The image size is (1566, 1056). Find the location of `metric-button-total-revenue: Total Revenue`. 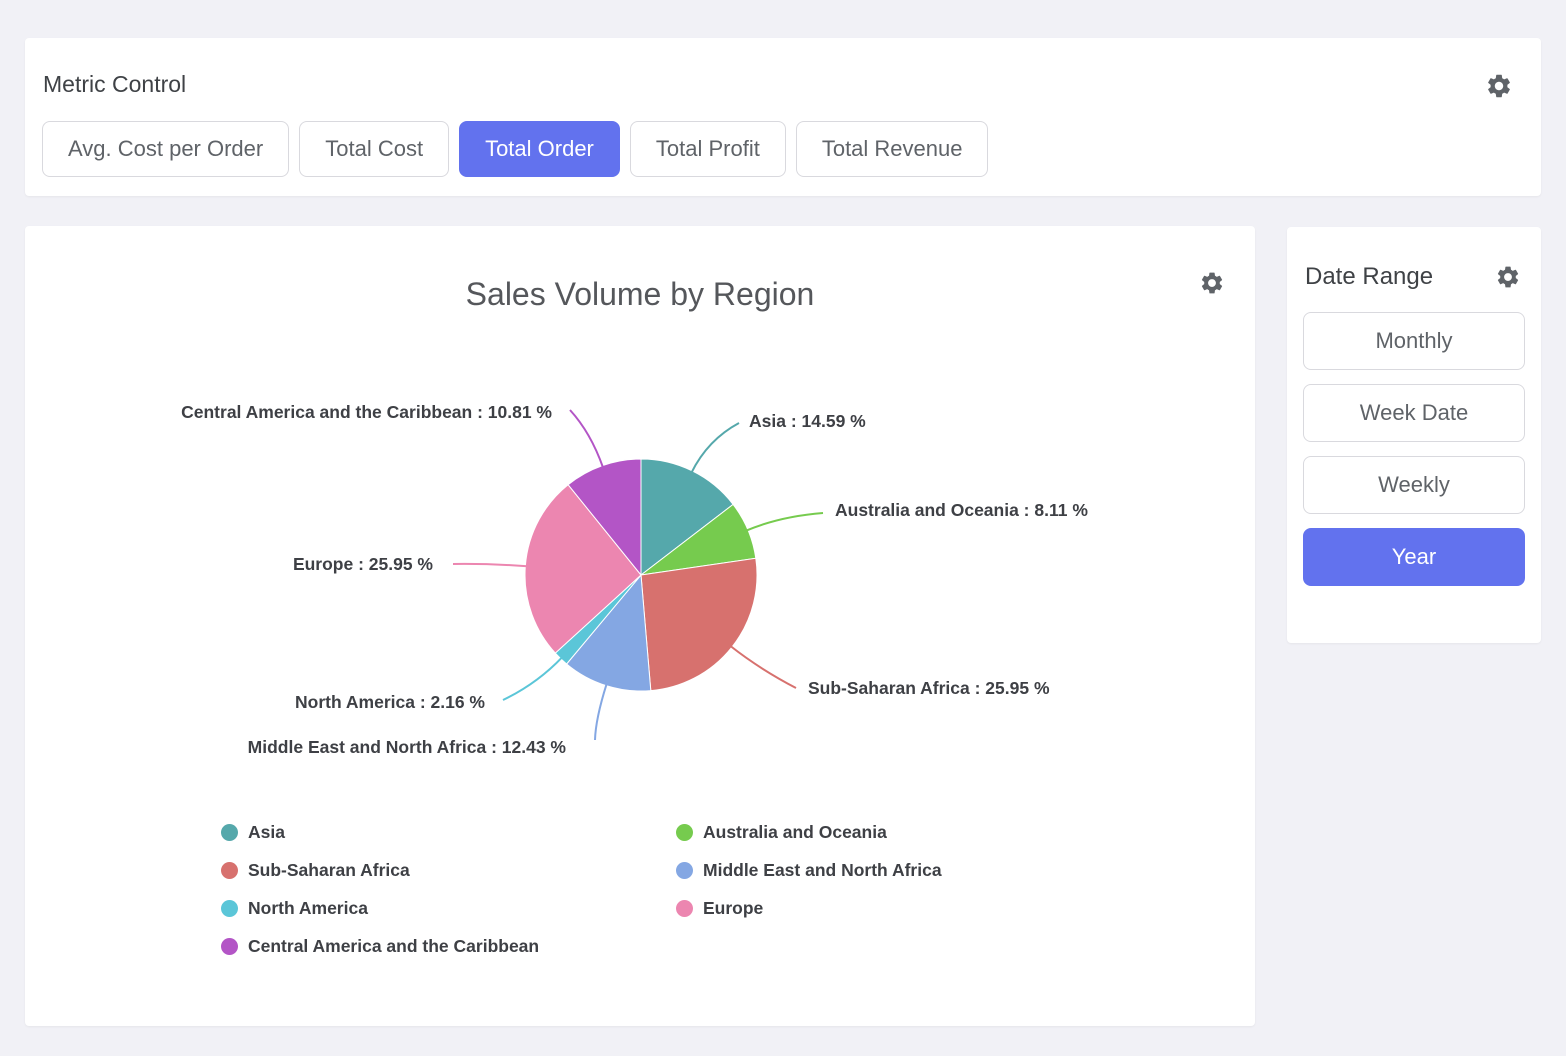

metric-button-total-revenue: Total Revenue is located at coordinates (892, 149).